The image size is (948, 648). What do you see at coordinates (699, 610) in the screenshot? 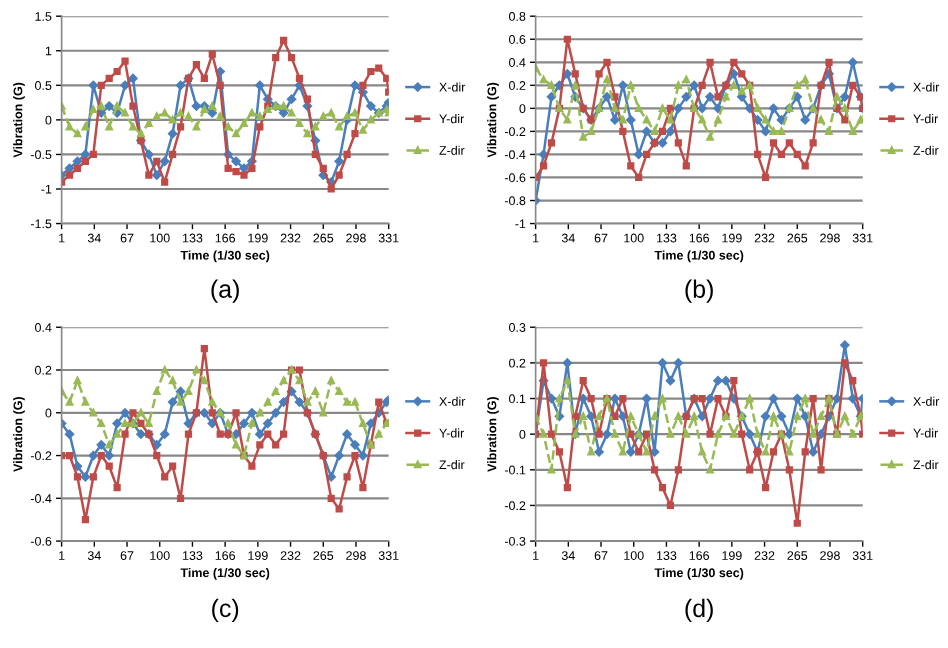
I see `text: (d)` at bounding box center [699, 610].